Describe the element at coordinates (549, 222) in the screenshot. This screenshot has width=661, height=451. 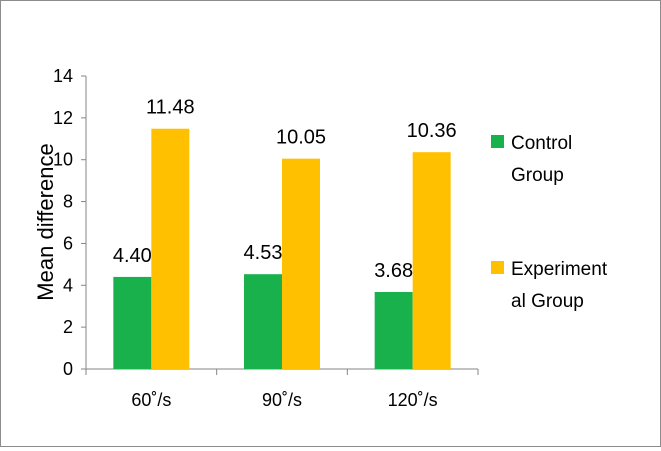
I see `legend: Control Group Experiment al Group` at that location.